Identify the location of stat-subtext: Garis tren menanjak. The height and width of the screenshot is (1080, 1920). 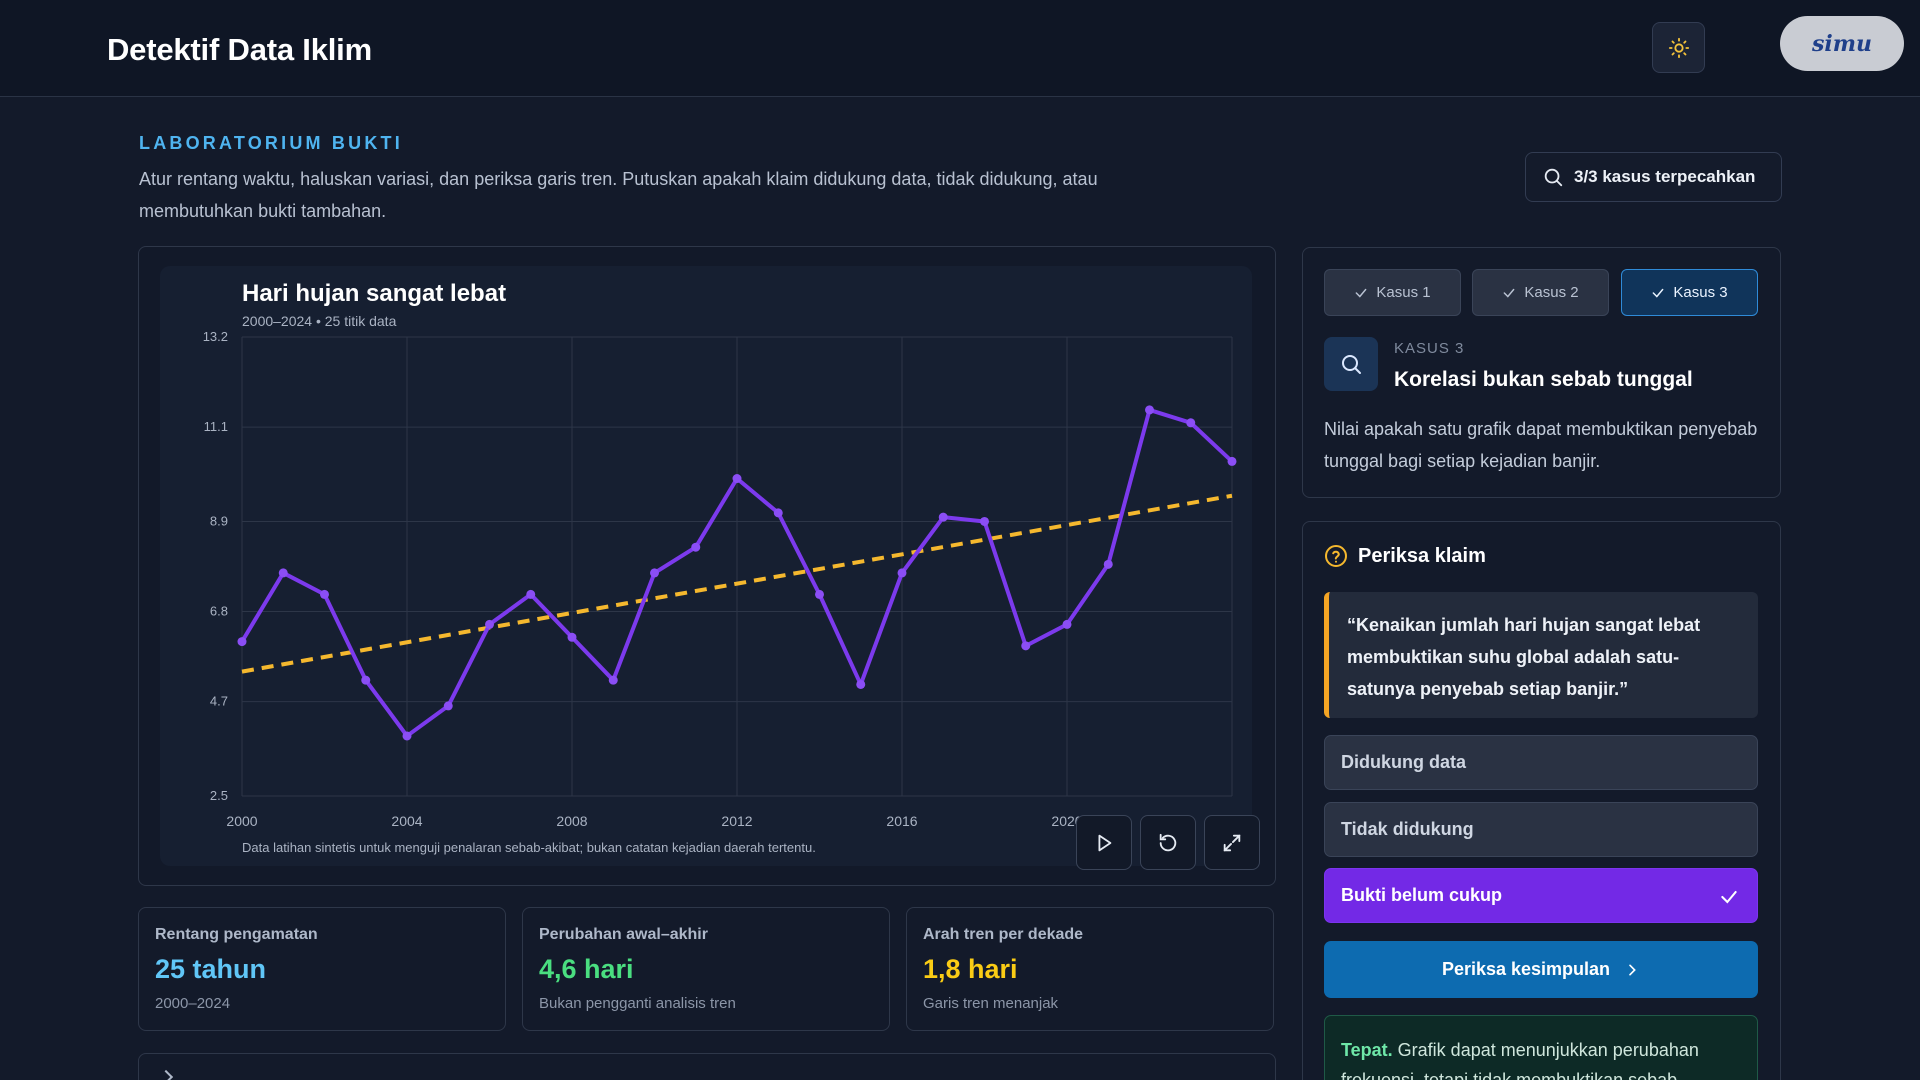
(991, 1003).